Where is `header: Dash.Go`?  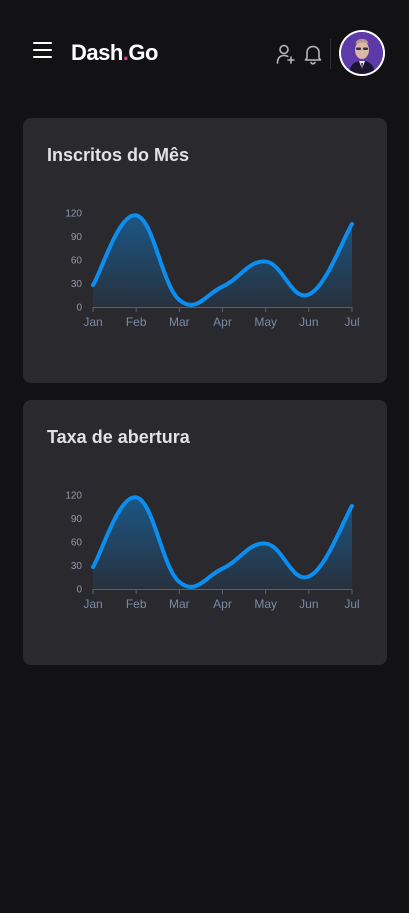 header: Dash.Go is located at coordinates (204, 54).